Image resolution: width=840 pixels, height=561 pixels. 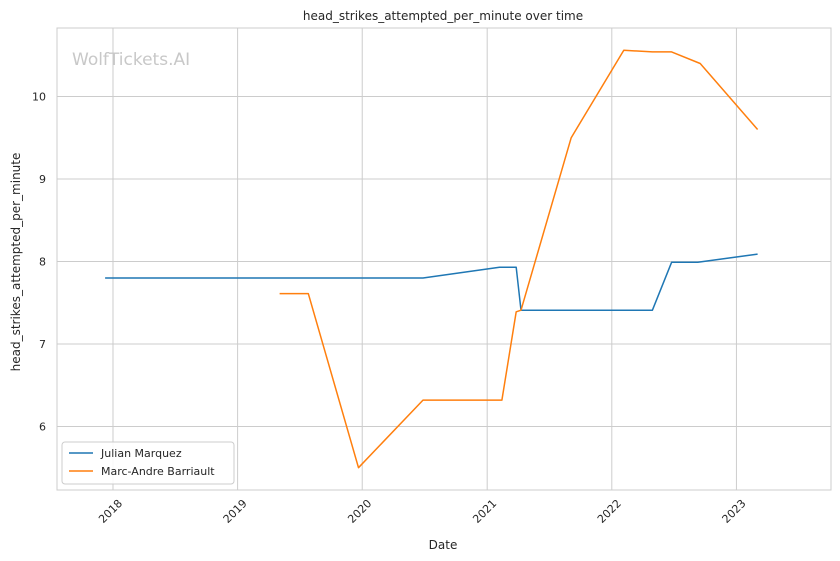 What do you see at coordinates (443, 545) in the screenshot?
I see `x-axis-title: Date` at bounding box center [443, 545].